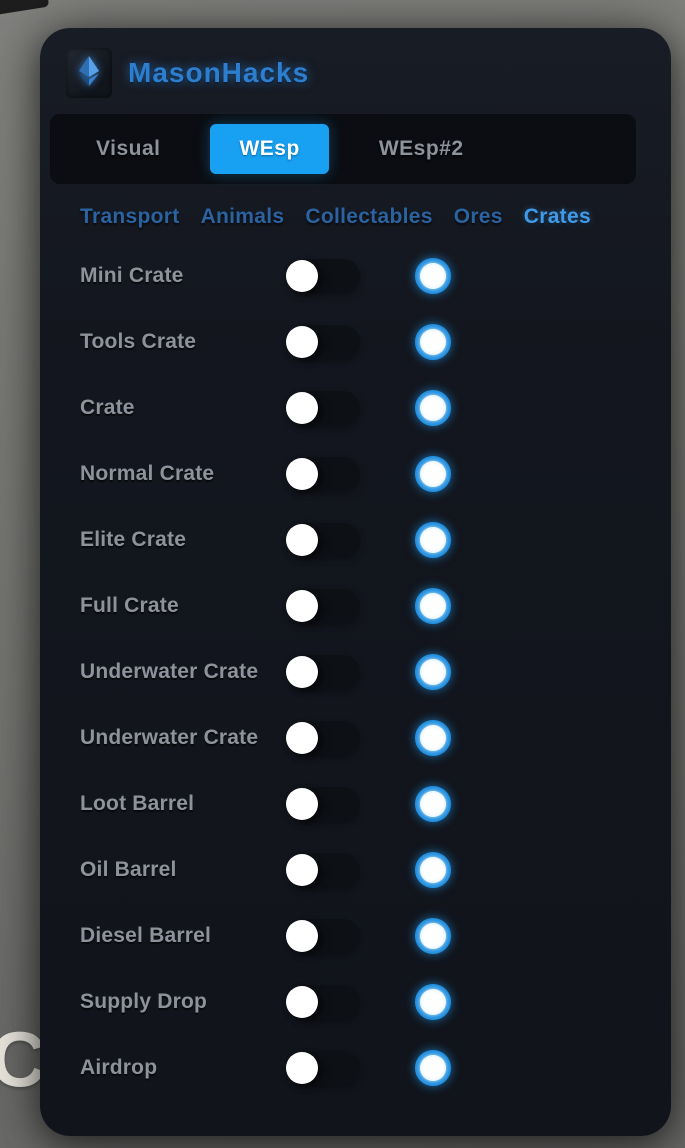 This screenshot has width=685, height=1148. What do you see at coordinates (375, 540) in the screenshot?
I see `feature-row: Elite Crate` at bounding box center [375, 540].